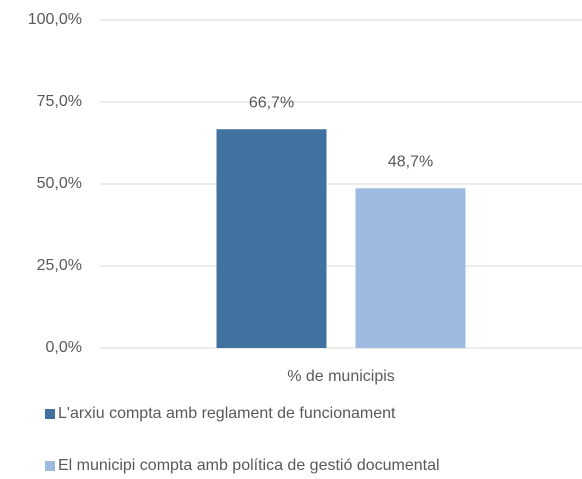 The image size is (582, 479). What do you see at coordinates (59, 183) in the screenshot?
I see `y-tick-label: 50,0%` at bounding box center [59, 183].